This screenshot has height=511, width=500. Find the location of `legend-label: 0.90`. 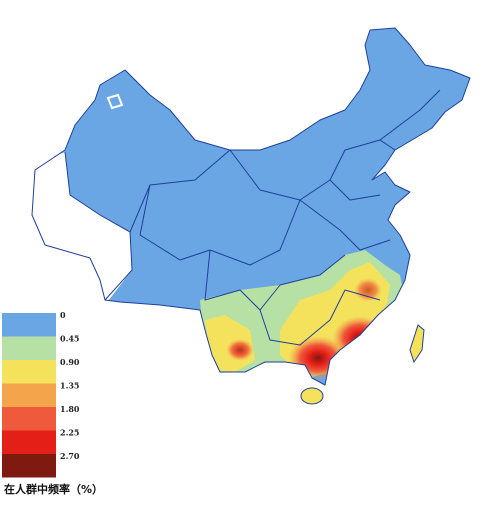

legend-label: 0.90 is located at coordinates (70, 362).